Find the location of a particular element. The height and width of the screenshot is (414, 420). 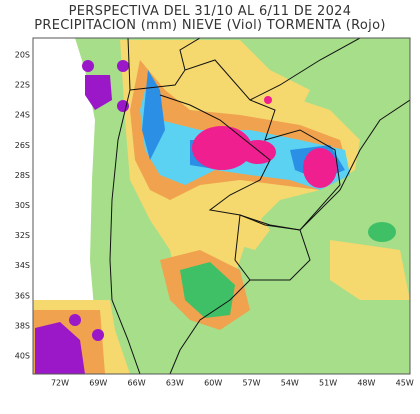

longitude-label: 57W is located at coordinates (251, 383).